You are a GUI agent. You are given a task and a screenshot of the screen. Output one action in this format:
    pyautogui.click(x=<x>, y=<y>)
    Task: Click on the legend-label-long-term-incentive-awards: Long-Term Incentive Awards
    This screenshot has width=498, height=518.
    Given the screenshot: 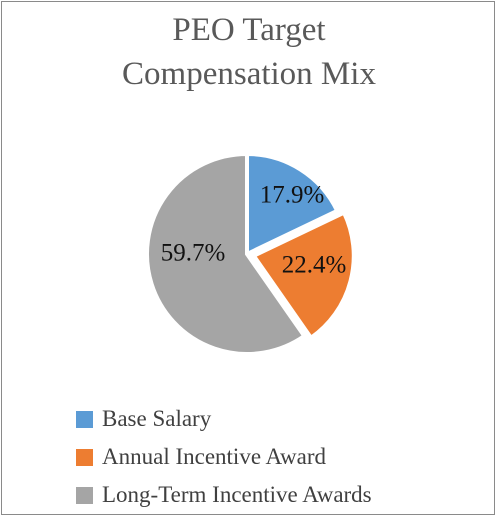 What is the action you would take?
    pyautogui.click(x=237, y=494)
    